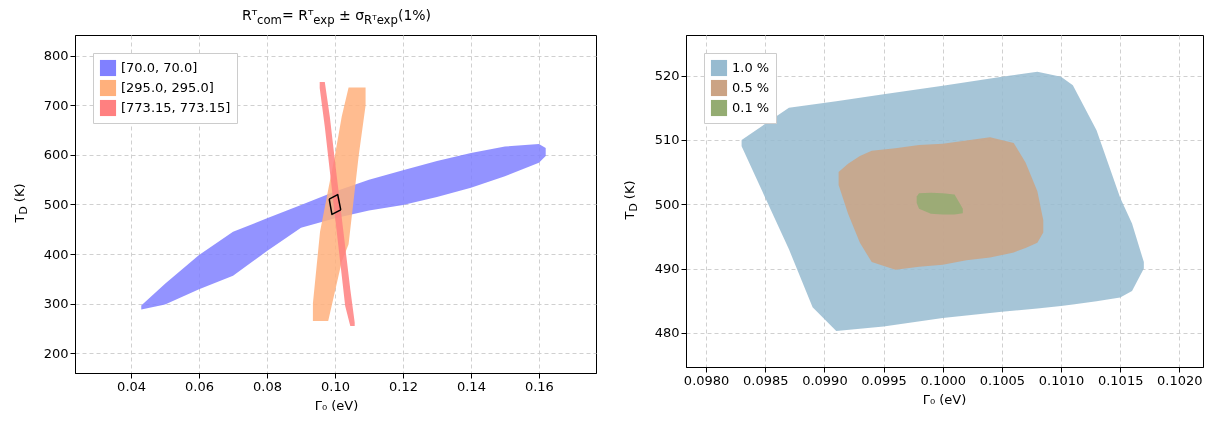  What do you see at coordinates (751, 107) in the screenshot?
I see `legend-label: 0.1 %` at bounding box center [751, 107].